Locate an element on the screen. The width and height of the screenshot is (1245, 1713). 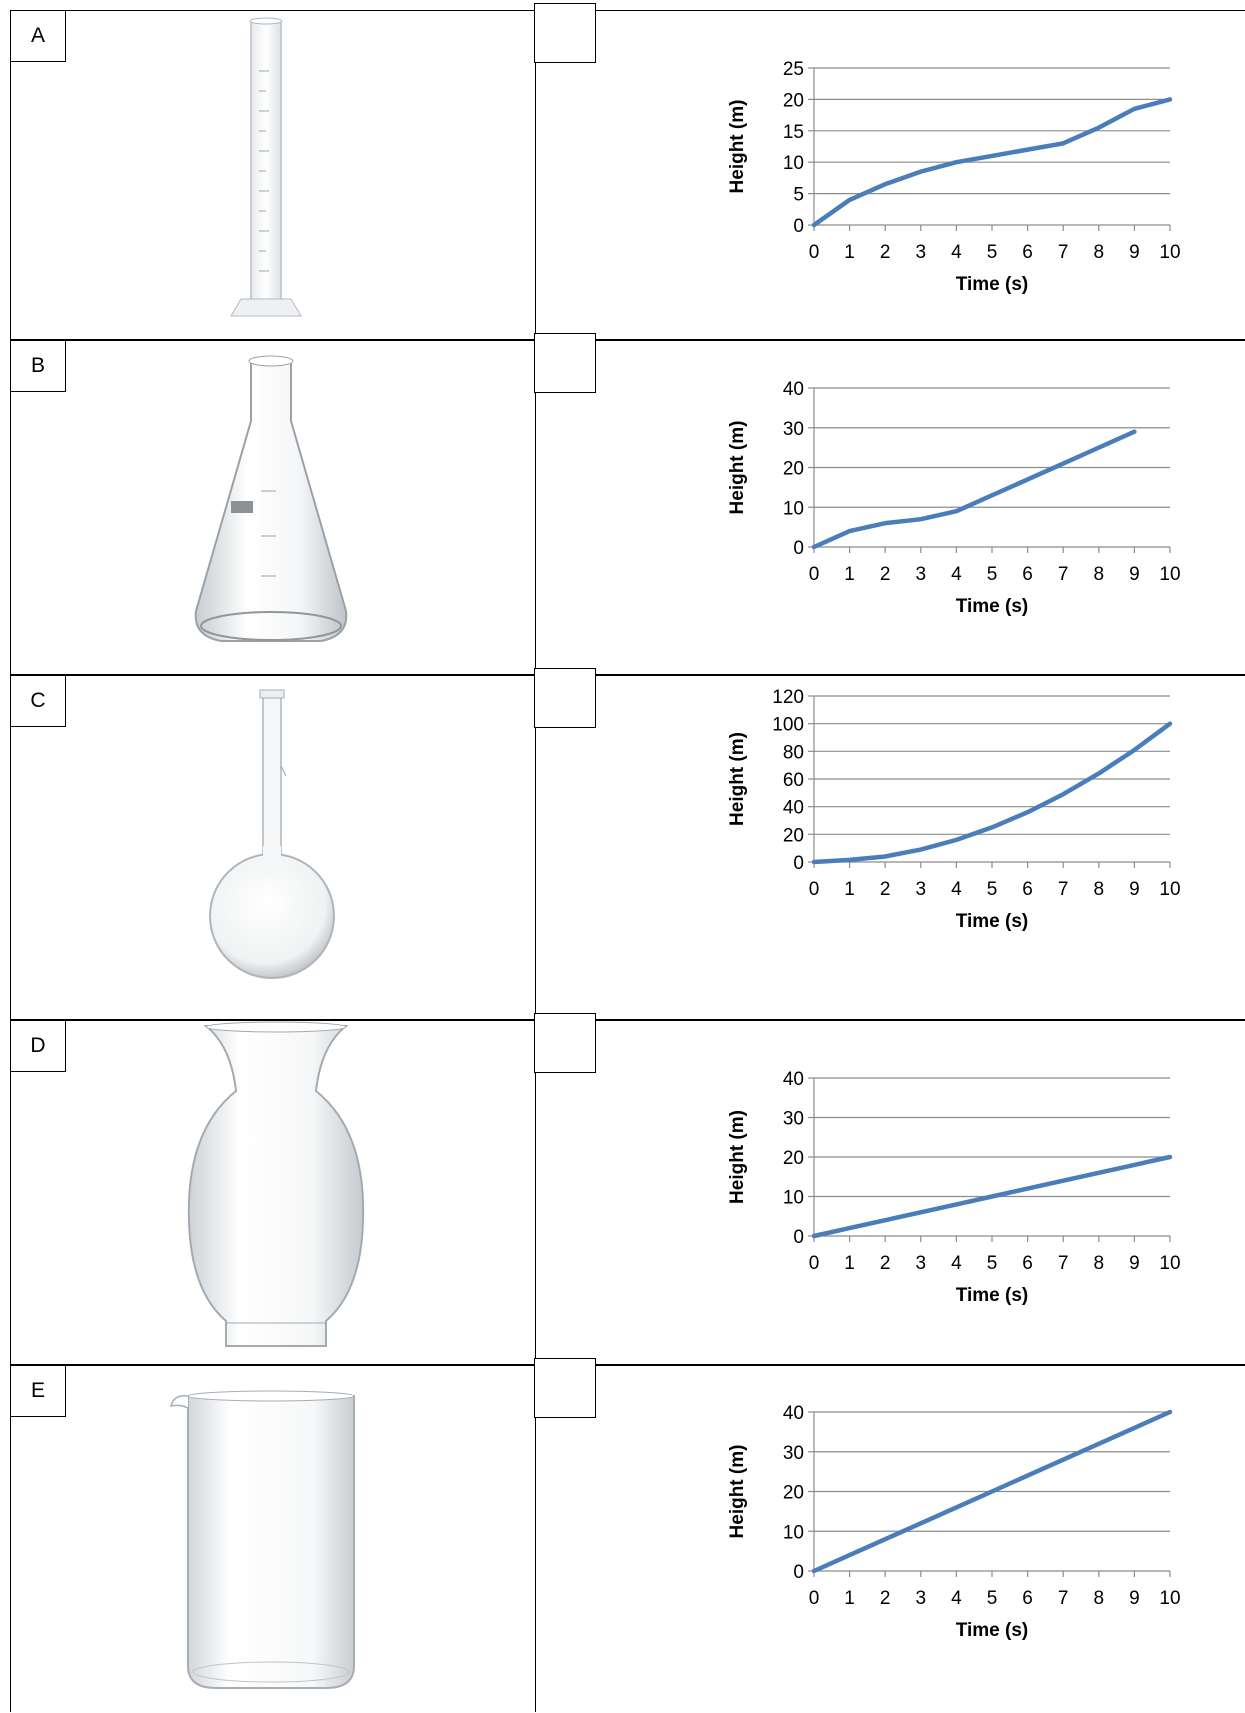
y-tick-label: 100 is located at coordinates (788, 725).